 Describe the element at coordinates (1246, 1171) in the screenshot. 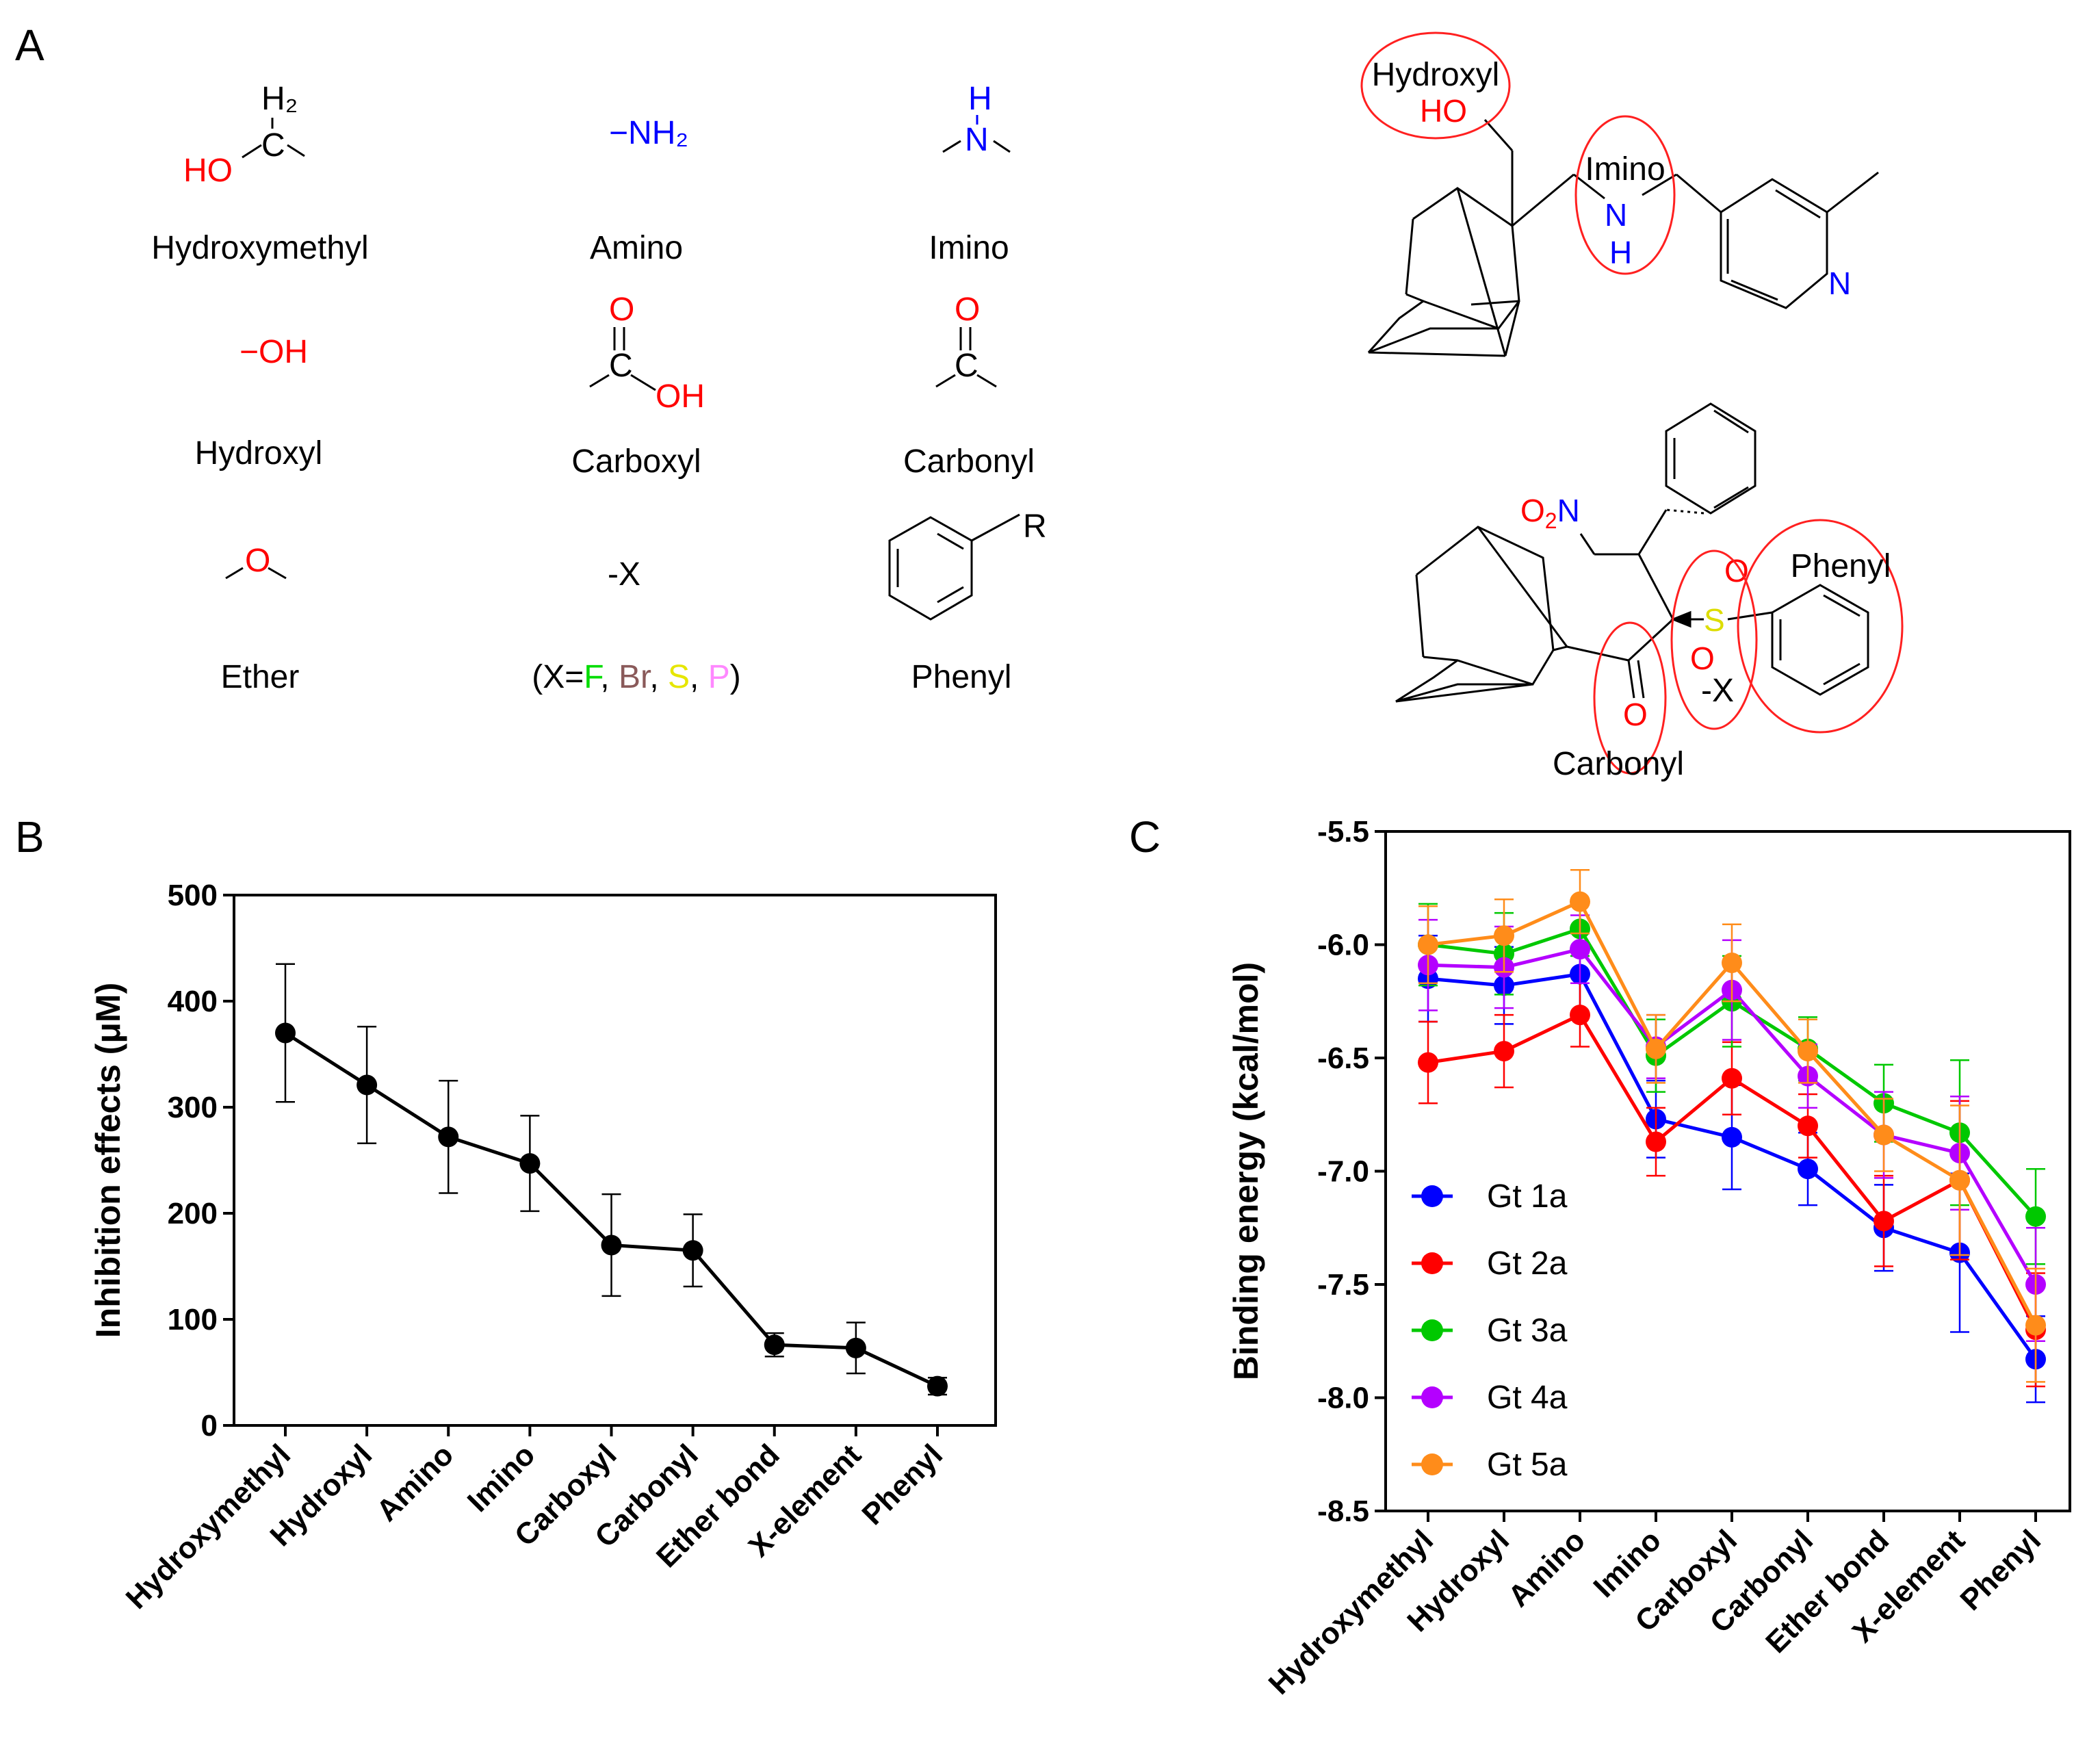

I see `y-axis-label: Binding energy (kcal/mol)` at that location.